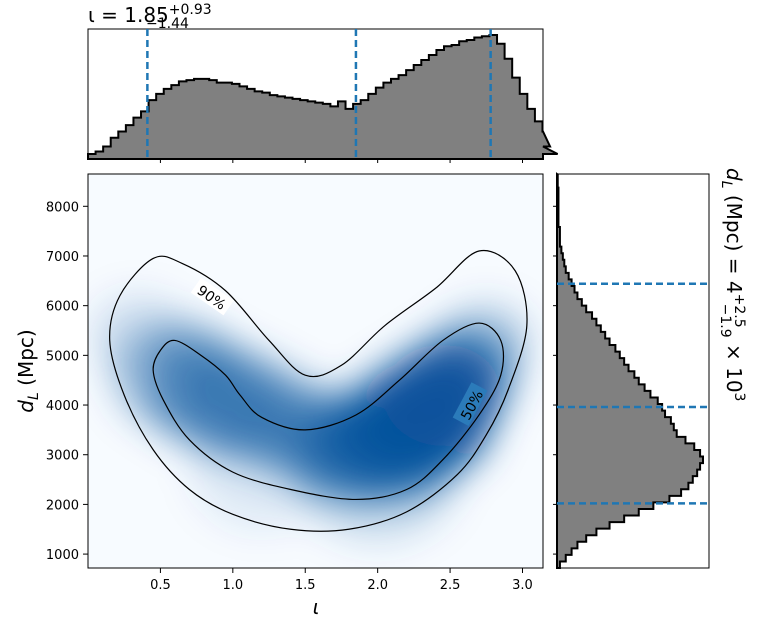  I want to click on y-tick-label-2: 3000, so click(62, 456).